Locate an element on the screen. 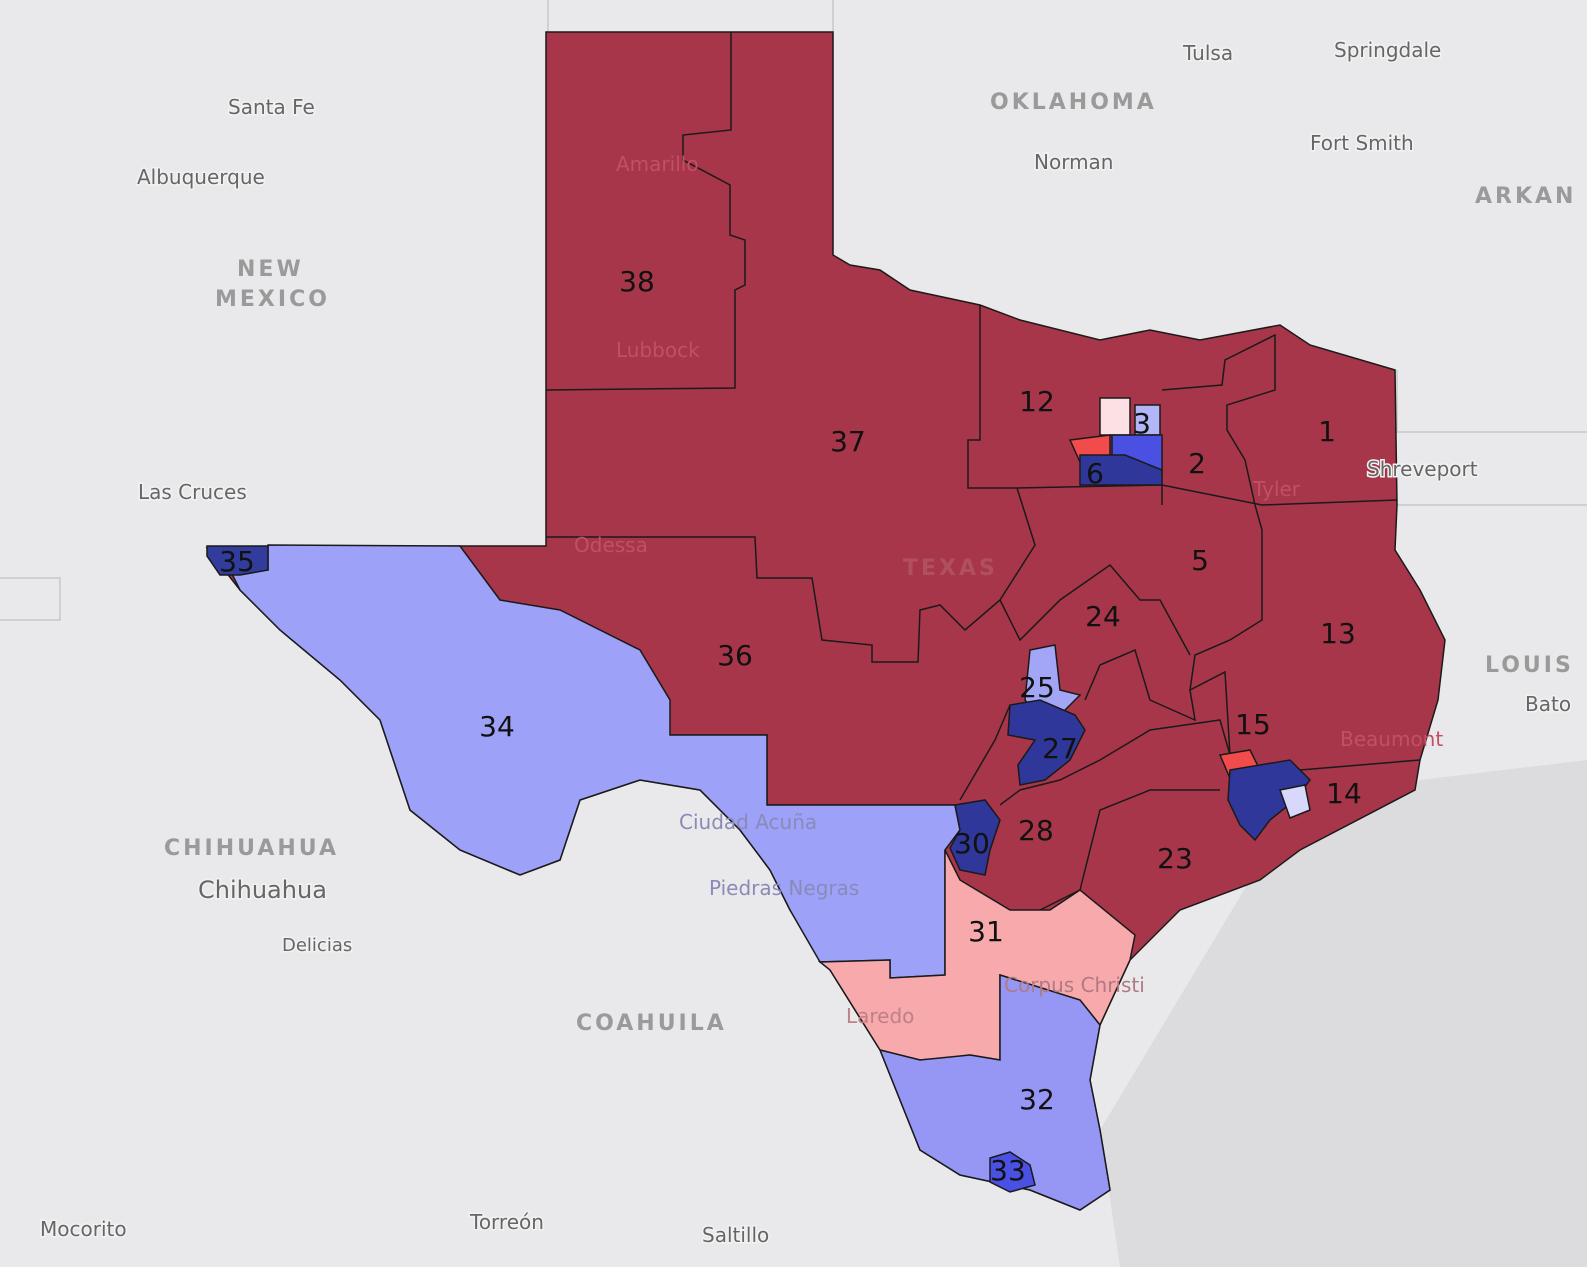 The width and height of the screenshot is (1587, 1267). region-label: ARKAN is located at coordinates (1525, 196).